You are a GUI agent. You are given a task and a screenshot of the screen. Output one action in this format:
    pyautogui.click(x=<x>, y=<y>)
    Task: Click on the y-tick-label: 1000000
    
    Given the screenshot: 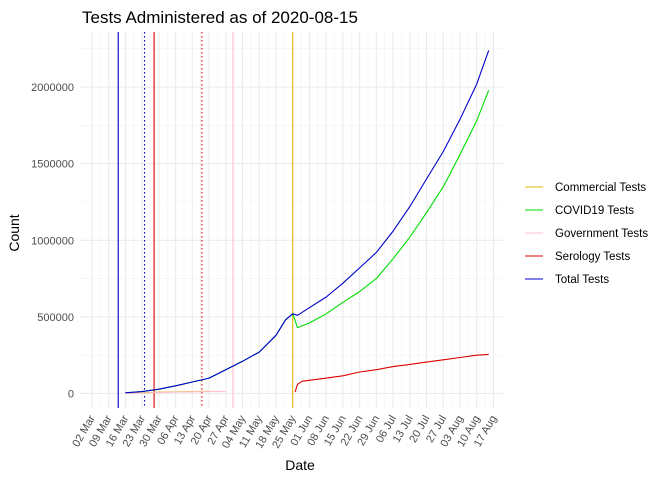 What is the action you would take?
    pyautogui.click(x=52, y=241)
    